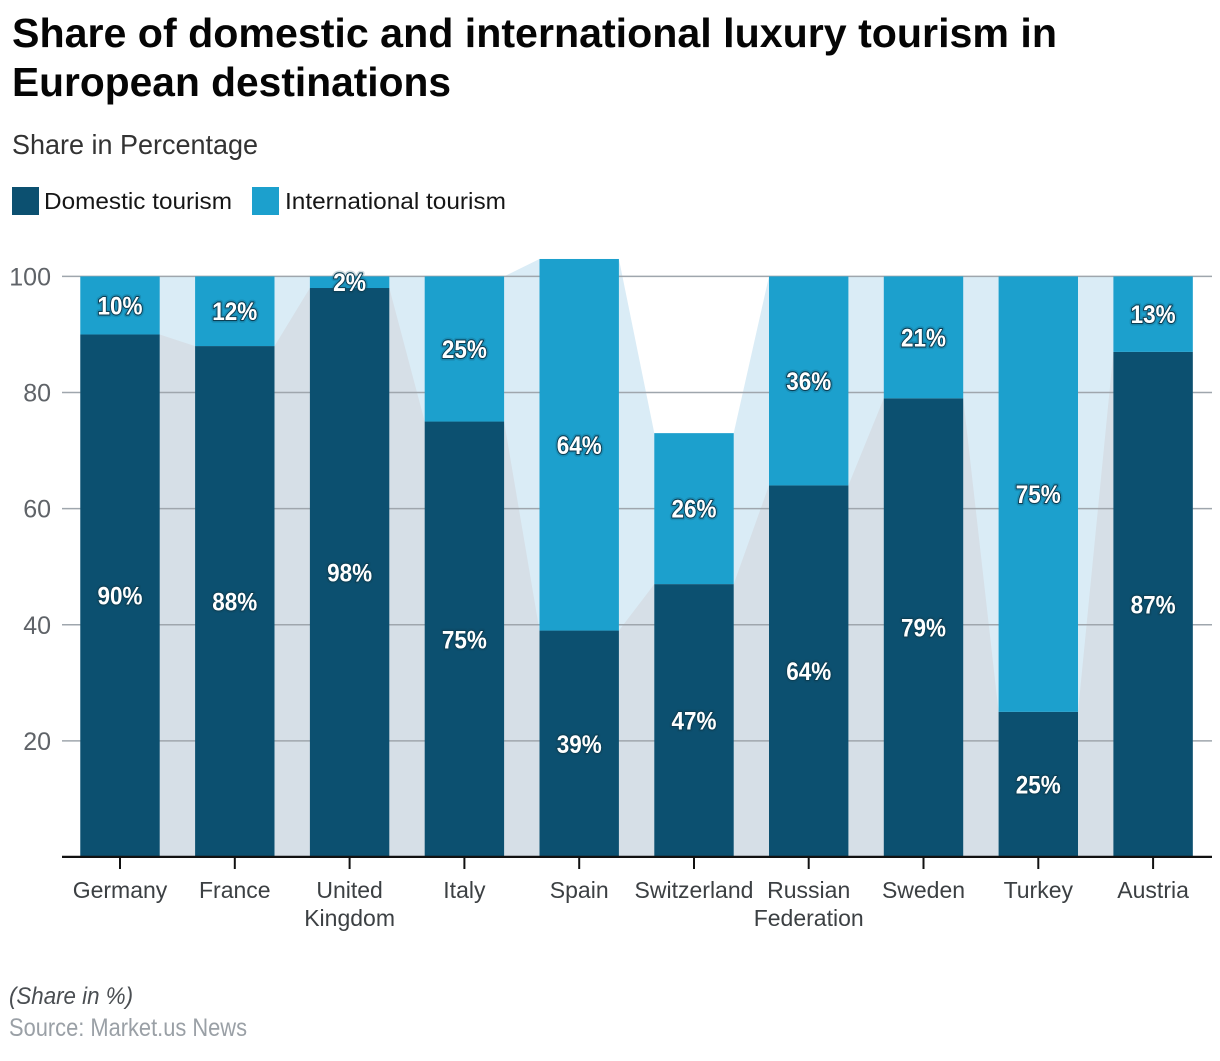 Image resolution: width=1220 pixels, height=1061 pixels. Describe the element at coordinates (231, 82) in the screenshot. I see `svg-text: European destinations` at that location.